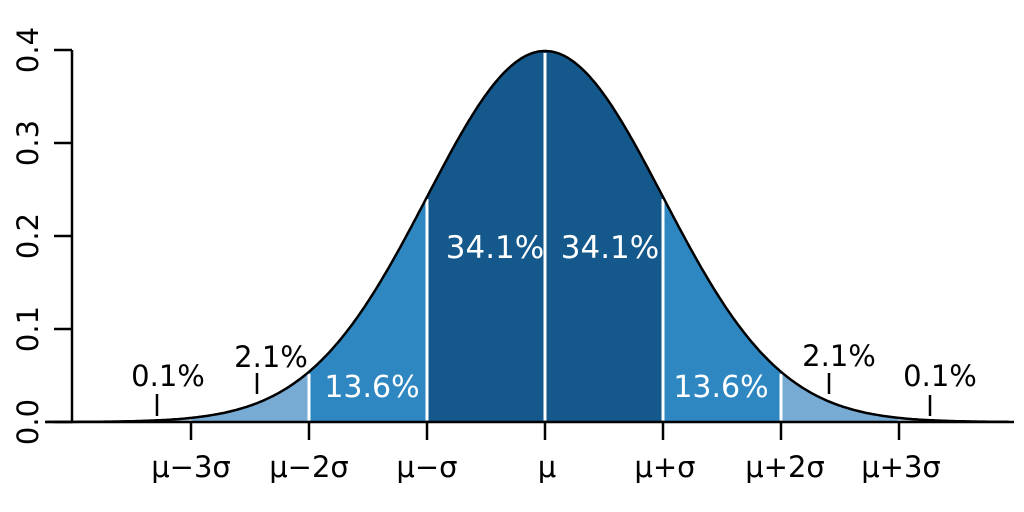 Image resolution: width=1024 pixels, height=512 pixels. I want to click on area-label-right-34.1-percent: 34.1%, so click(610, 248).